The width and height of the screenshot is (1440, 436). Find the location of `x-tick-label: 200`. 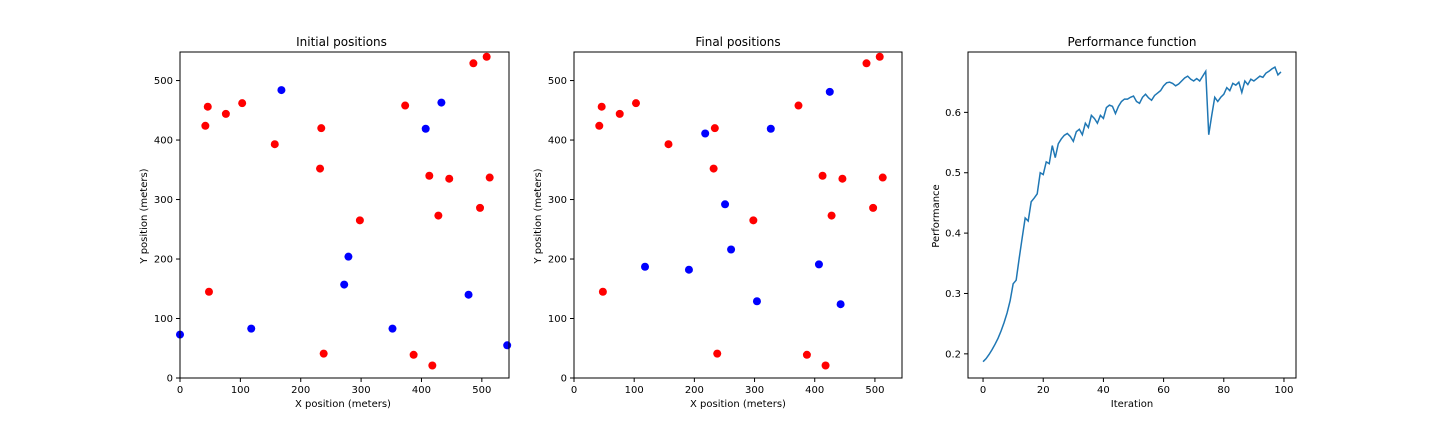

x-tick-label: 200 is located at coordinates (694, 390).